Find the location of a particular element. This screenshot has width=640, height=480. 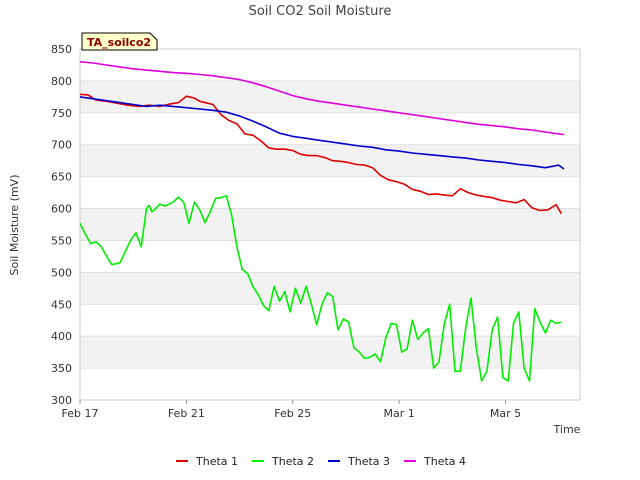

chart-title: Soil CO2 Soil Moisture is located at coordinates (320, 11).